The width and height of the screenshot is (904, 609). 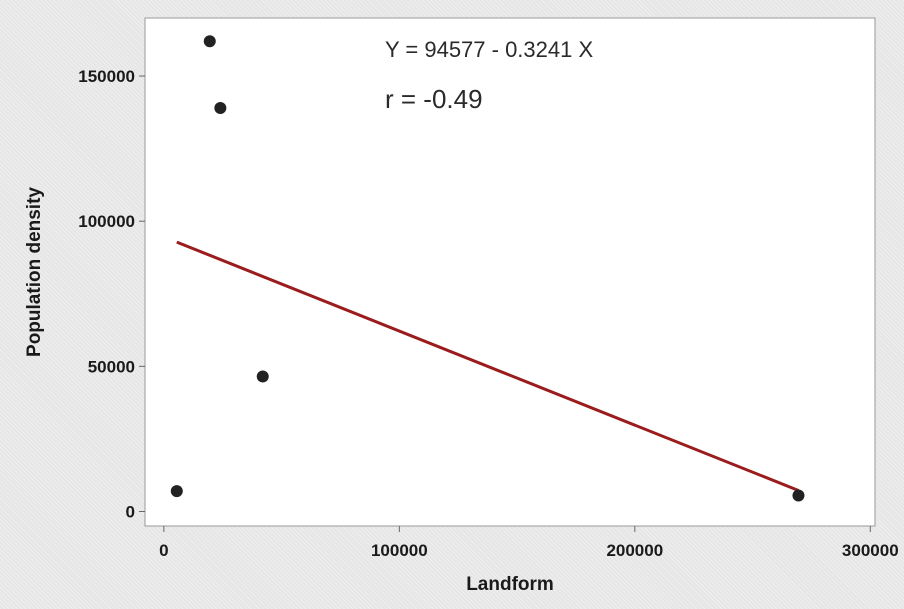 What do you see at coordinates (489, 49) in the screenshot?
I see `regression-equation: Y = 94577 - 0.3241 X` at bounding box center [489, 49].